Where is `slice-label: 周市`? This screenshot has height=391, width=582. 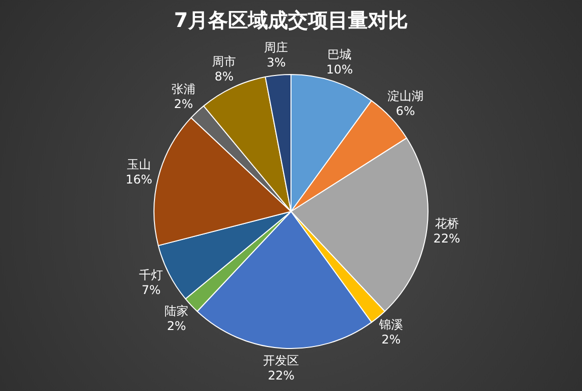
slice-label: 周市 is located at coordinates (224, 61).